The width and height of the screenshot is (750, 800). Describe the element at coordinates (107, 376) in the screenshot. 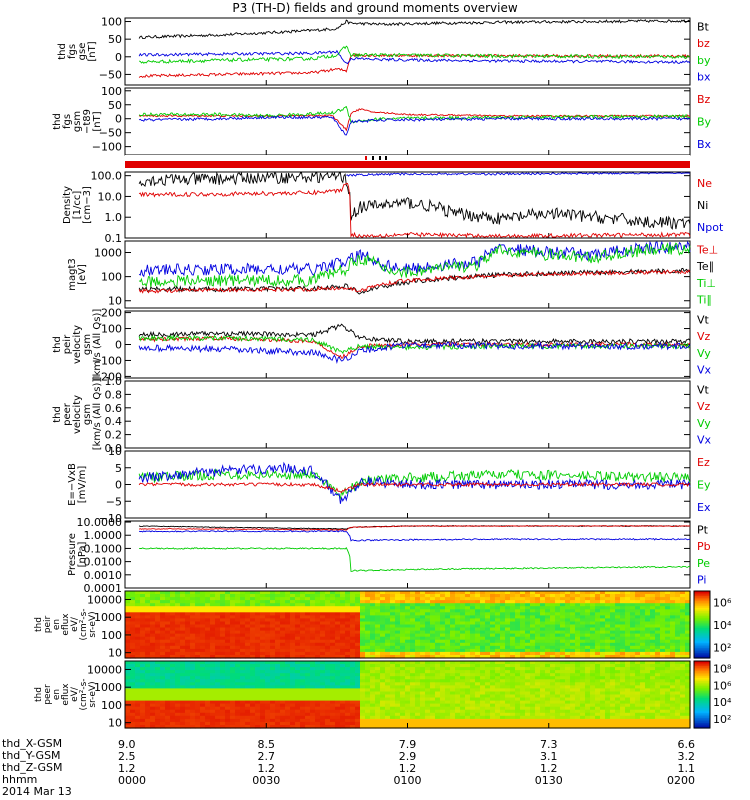

I see `ytick-label-velocity-4: −200` at that location.